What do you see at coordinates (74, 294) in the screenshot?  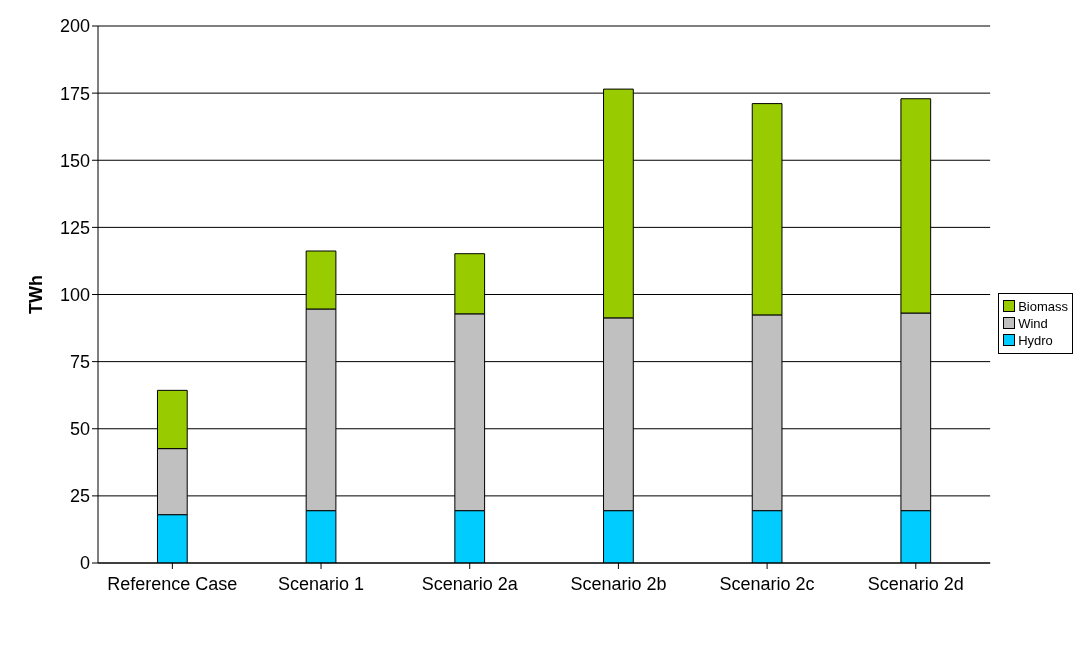 I see `y-tick-label: 100` at bounding box center [74, 294].